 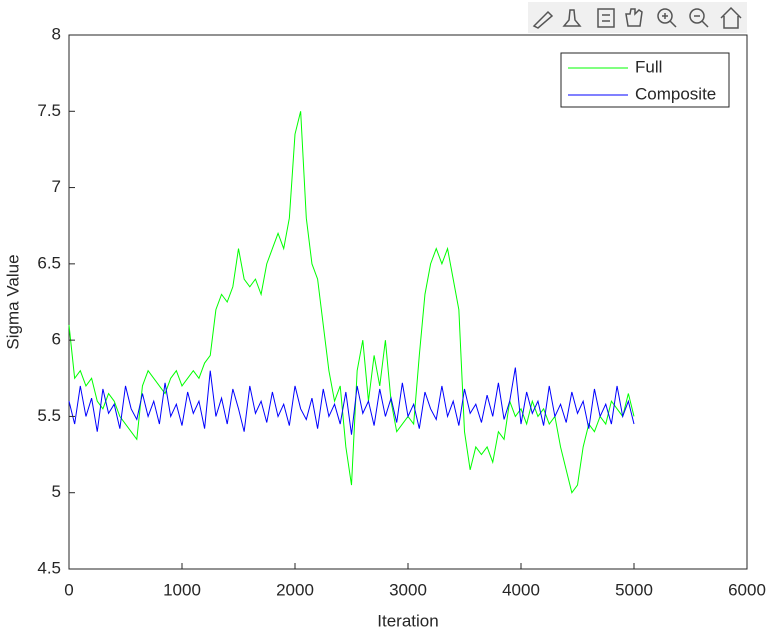 What do you see at coordinates (56, 491) in the screenshot?
I see `y-tick-label: 5` at bounding box center [56, 491].